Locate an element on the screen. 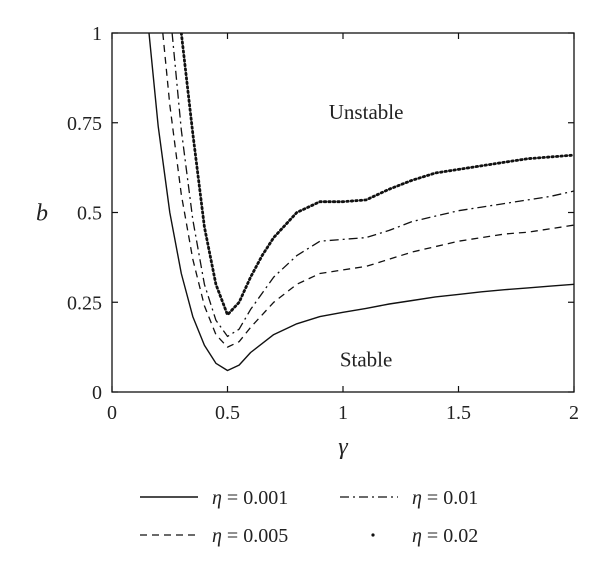  x-tick-label: 1.5 is located at coordinates (458, 413).